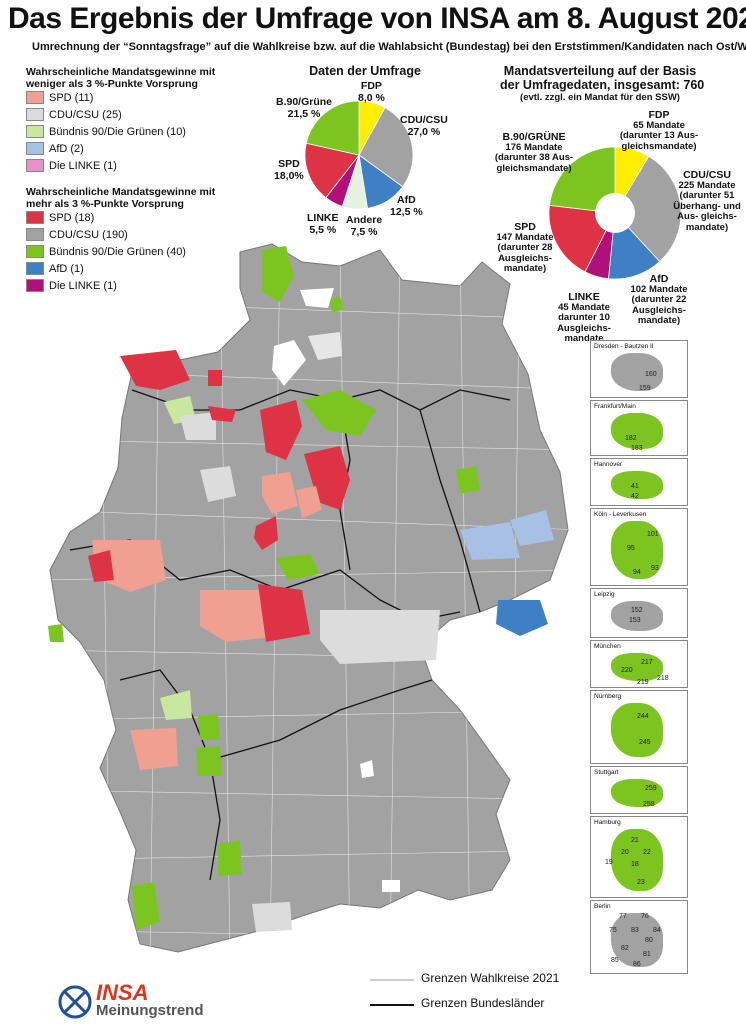  What do you see at coordinates (647, 662) in the screenshot?
I see `inset-constituency-number: 217` at bounding box center [647, 662].